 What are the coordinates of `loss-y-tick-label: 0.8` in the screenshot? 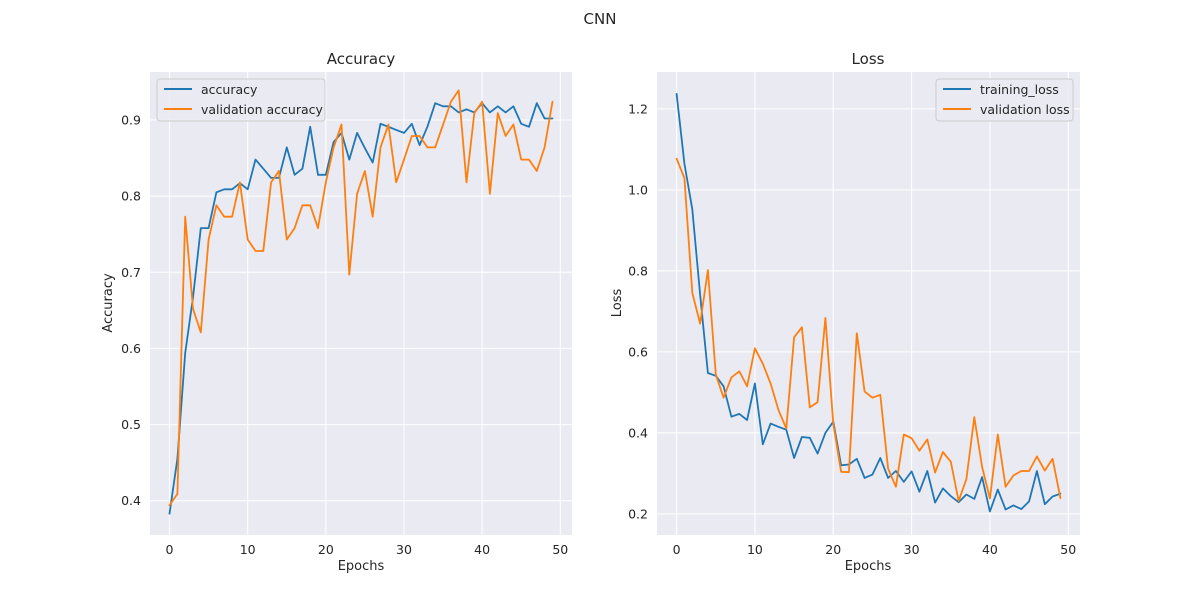 It's located at (638, 270).